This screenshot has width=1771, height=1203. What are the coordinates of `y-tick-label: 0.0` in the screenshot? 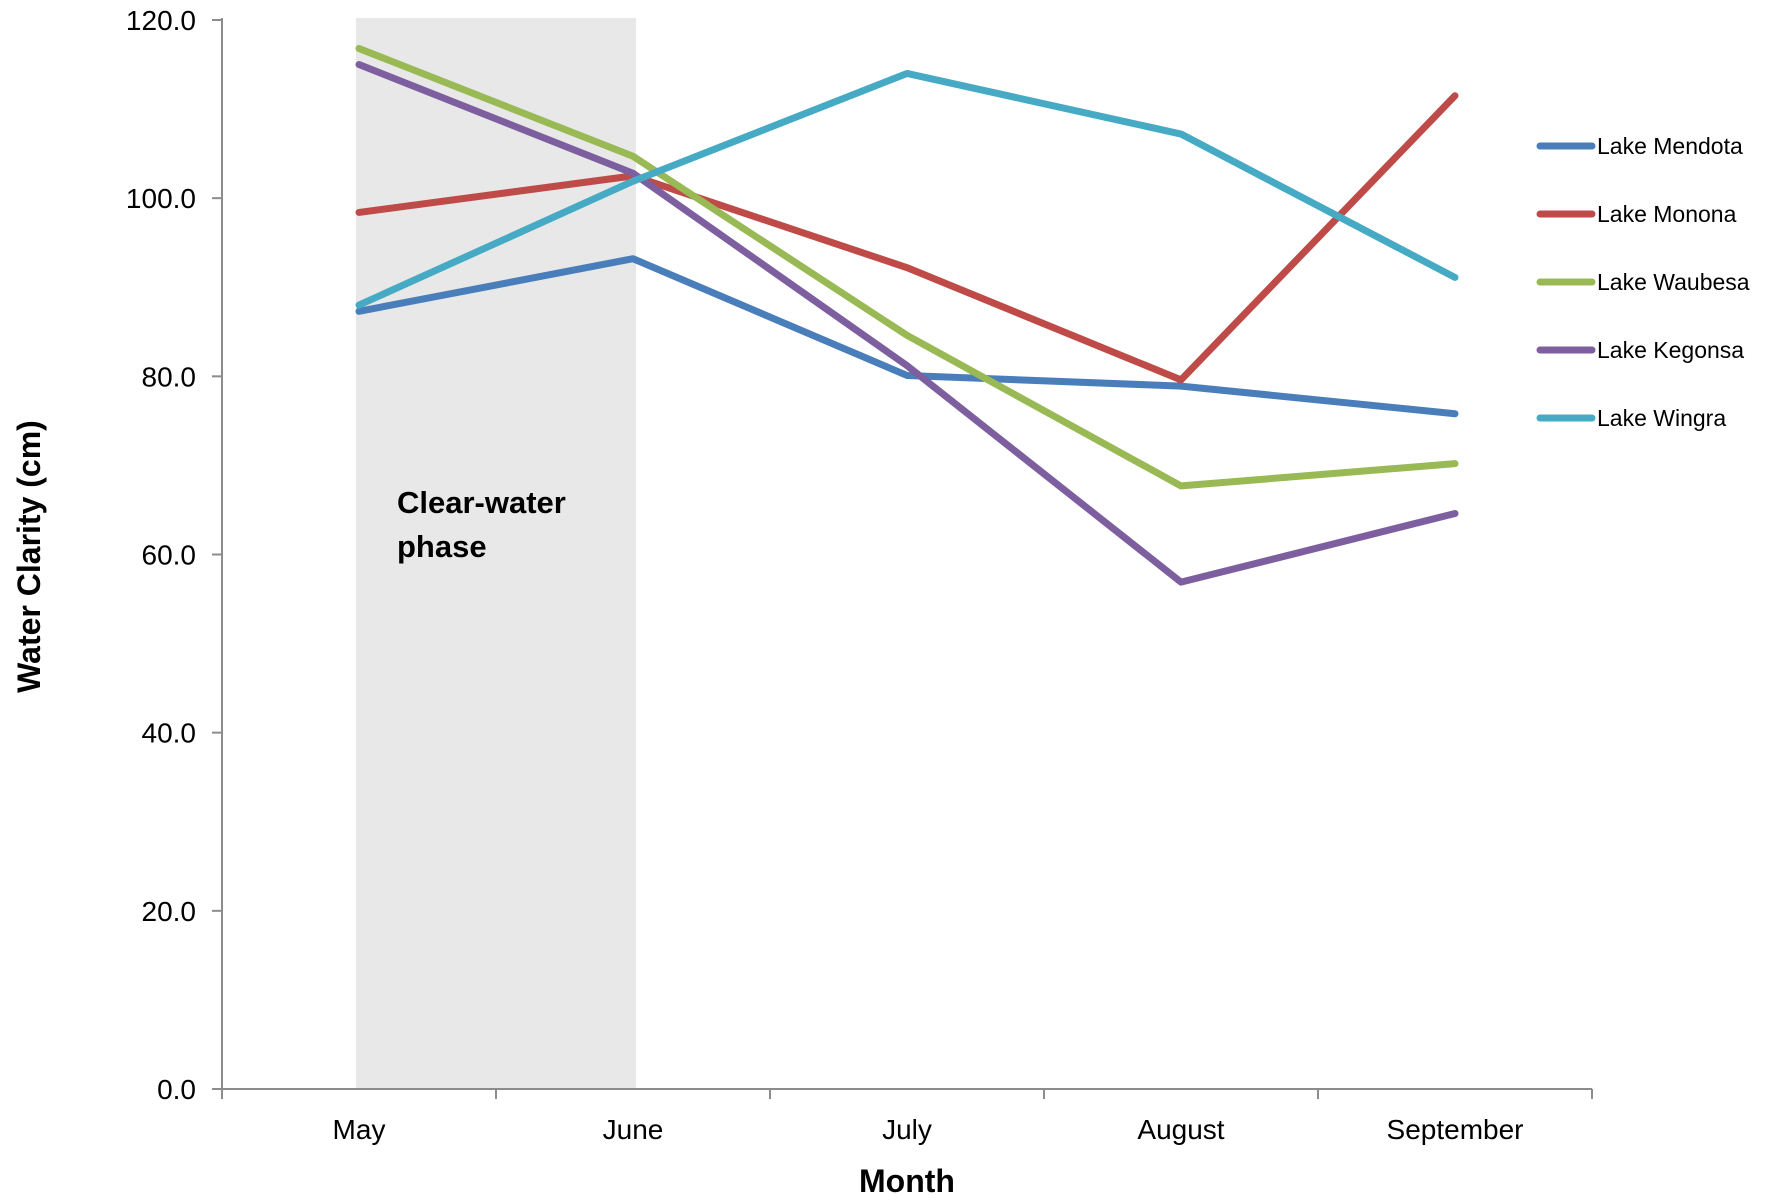 It's located at (176, 1089).